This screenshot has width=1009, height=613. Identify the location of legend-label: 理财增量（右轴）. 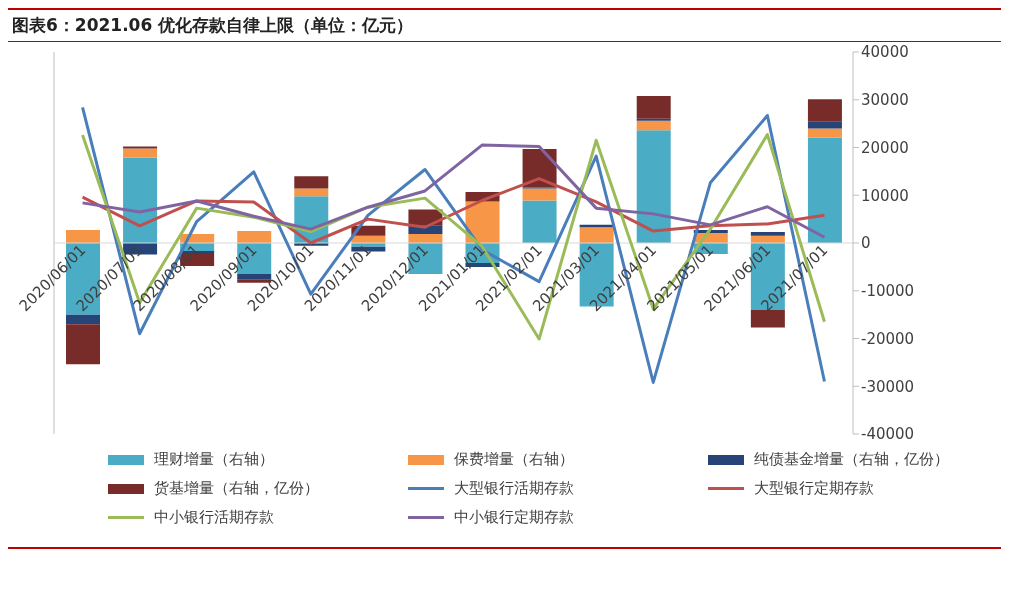
(214, 459).